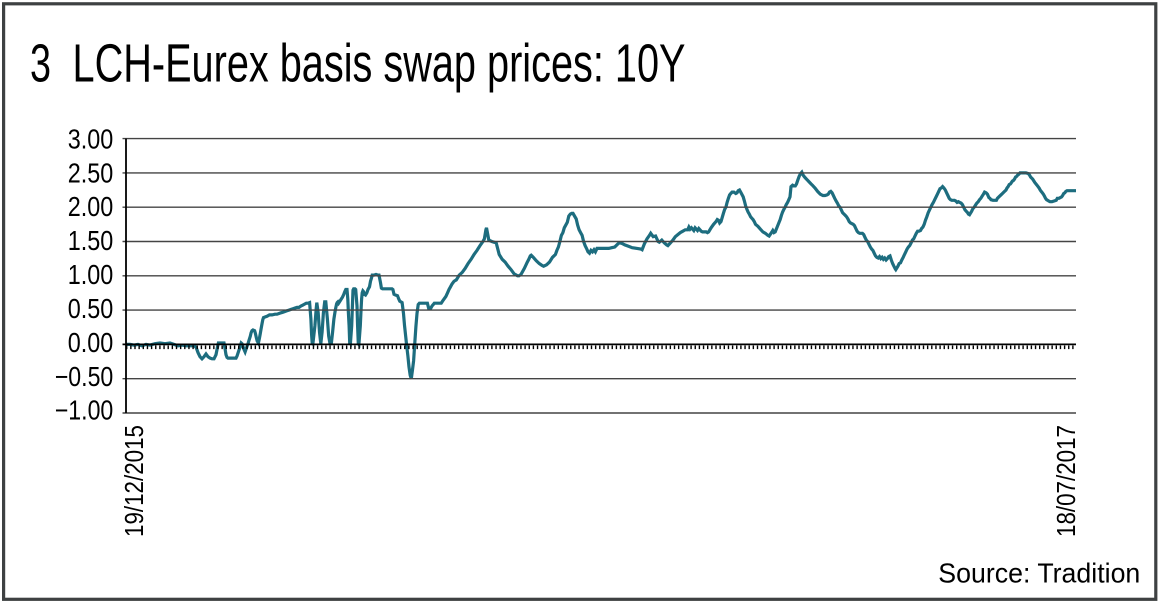 This screenshot has height=608, width=1160. What do you see at coordinates (91, 172) in the screenshot?
I see `svg-text: 2.50` at bounding box center [91, 172].